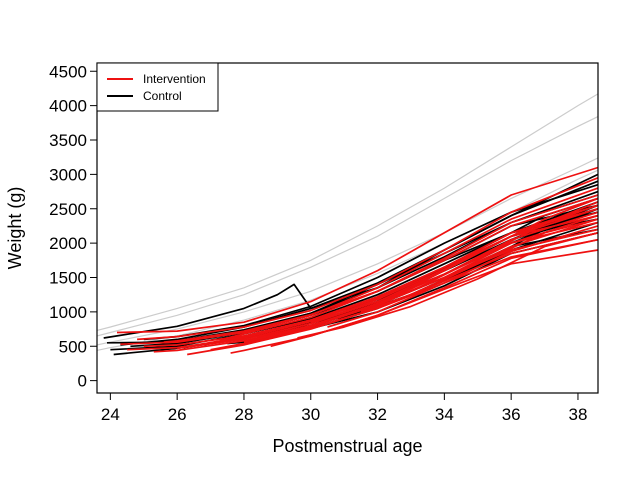 The width and height of the screenshot is (631, 478). What do you see at coordinates (68, 140) in the screenshot?
I see `y-tick-label: 3500` at bounding box center [68, 140].